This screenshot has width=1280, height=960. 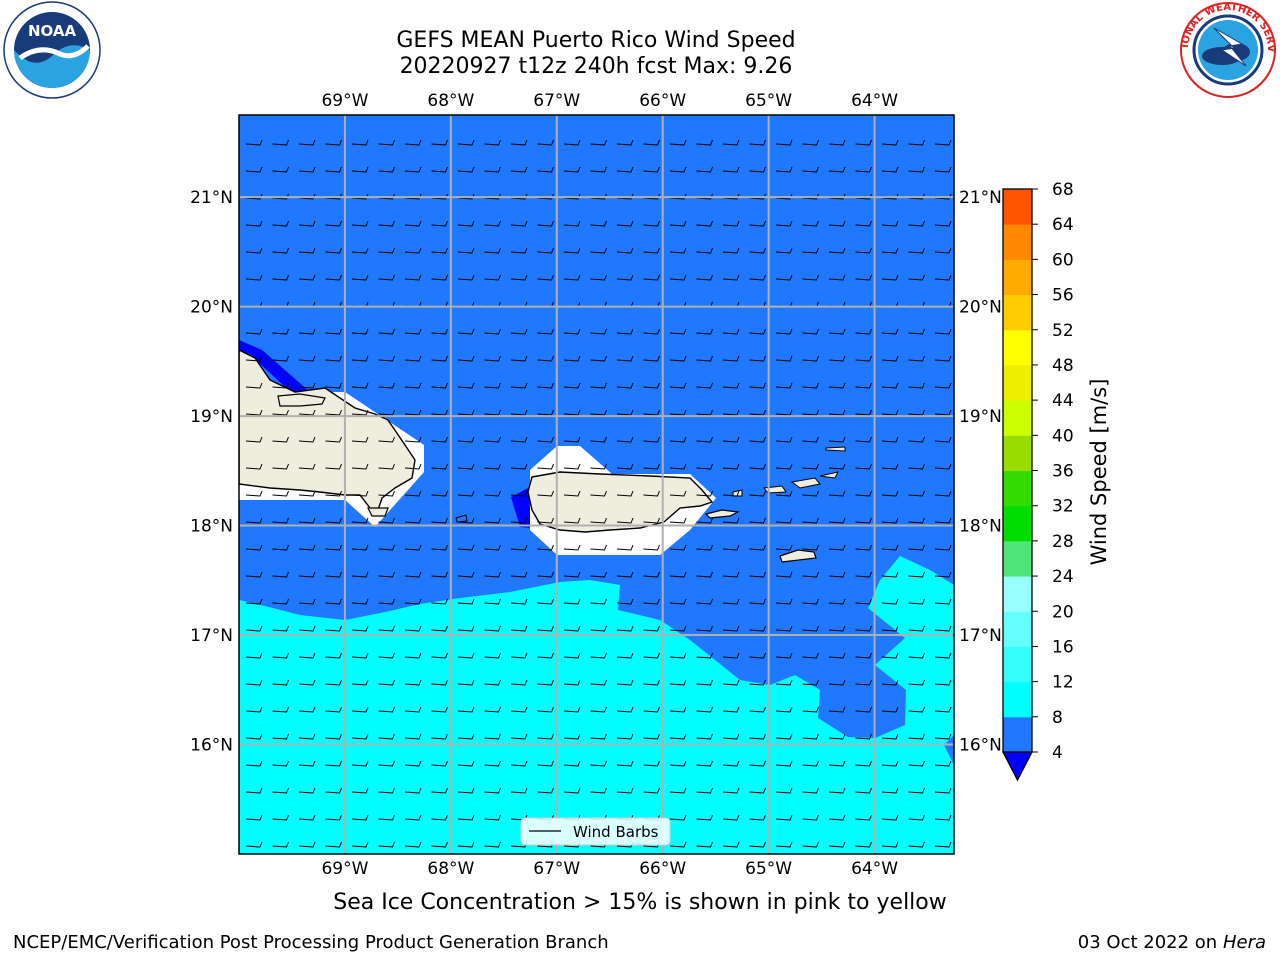 What do you see at coordinates (1063, 401) in the screenshot?
I see `colorbar-tick-label: 44` at bounding box center [1063, 401].